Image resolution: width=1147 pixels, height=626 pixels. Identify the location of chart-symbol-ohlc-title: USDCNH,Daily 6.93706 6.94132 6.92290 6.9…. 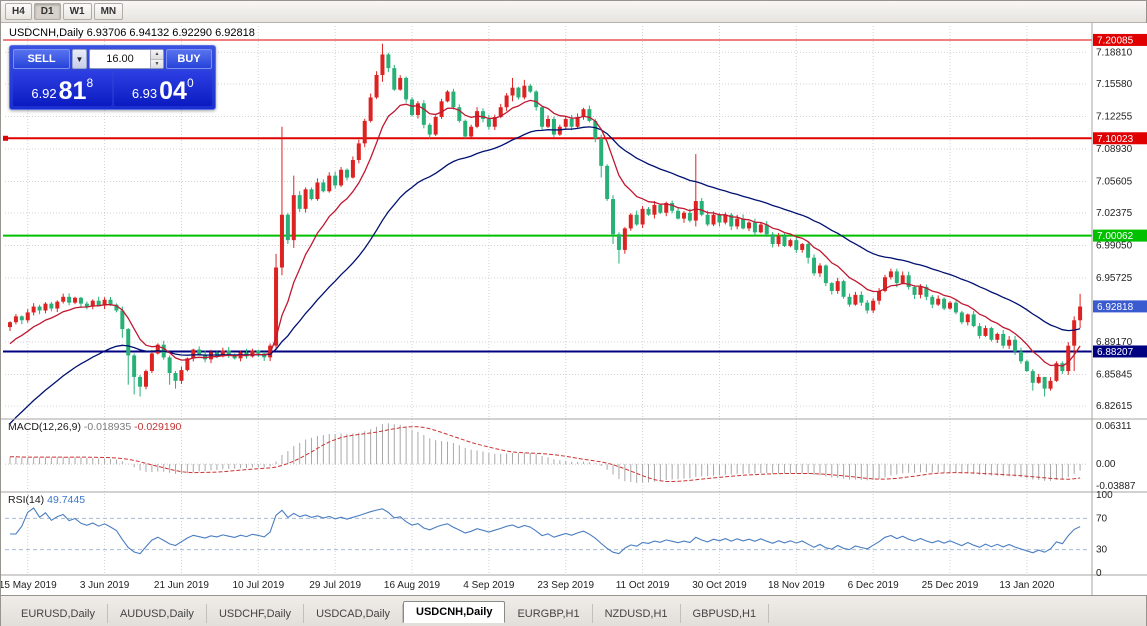
(132, 33).